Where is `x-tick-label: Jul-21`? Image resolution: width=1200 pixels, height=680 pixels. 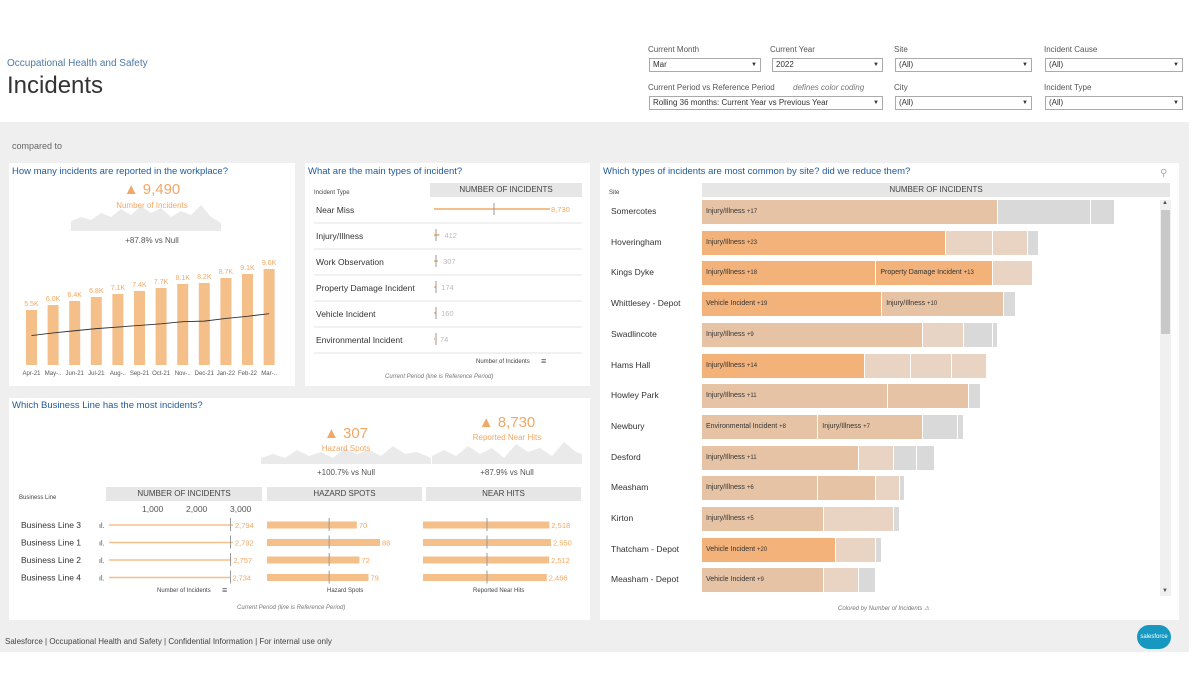
x-tick-label: Jul-21 is located at coordinates (96, 374).